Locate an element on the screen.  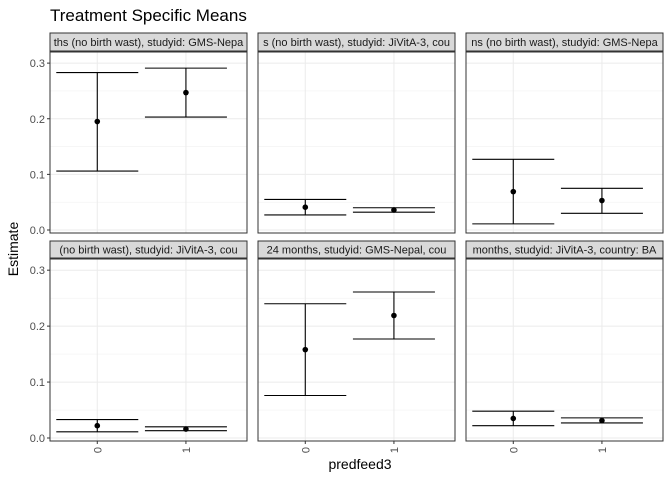
facet-strip-label: (no birth wast), studyid: JiVitA-3, cou is located at coordinates (148, 251).